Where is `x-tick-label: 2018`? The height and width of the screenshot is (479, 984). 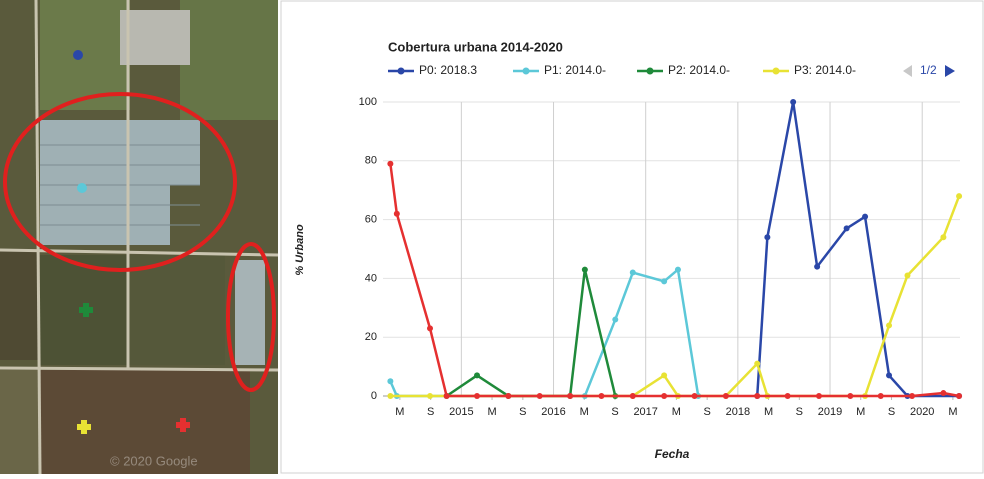 x-tick-label: 2018 is located at coordinates (738, 412).